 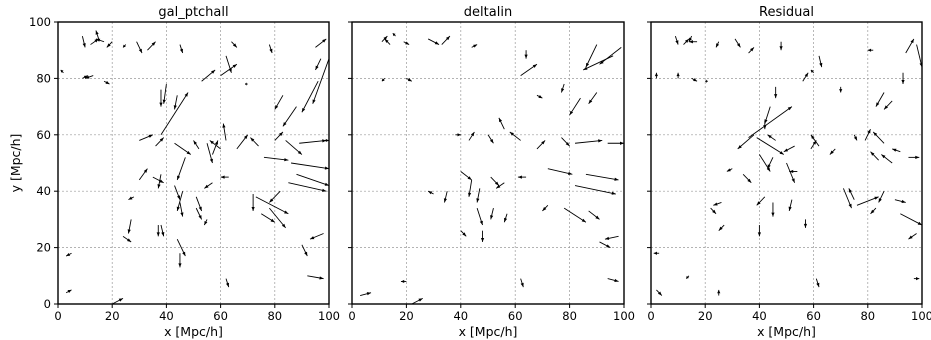 What do you see at coordinates (43, 78) in the screenshot?
I see `y-tick-label: 80` at bounding box center [43, 78].